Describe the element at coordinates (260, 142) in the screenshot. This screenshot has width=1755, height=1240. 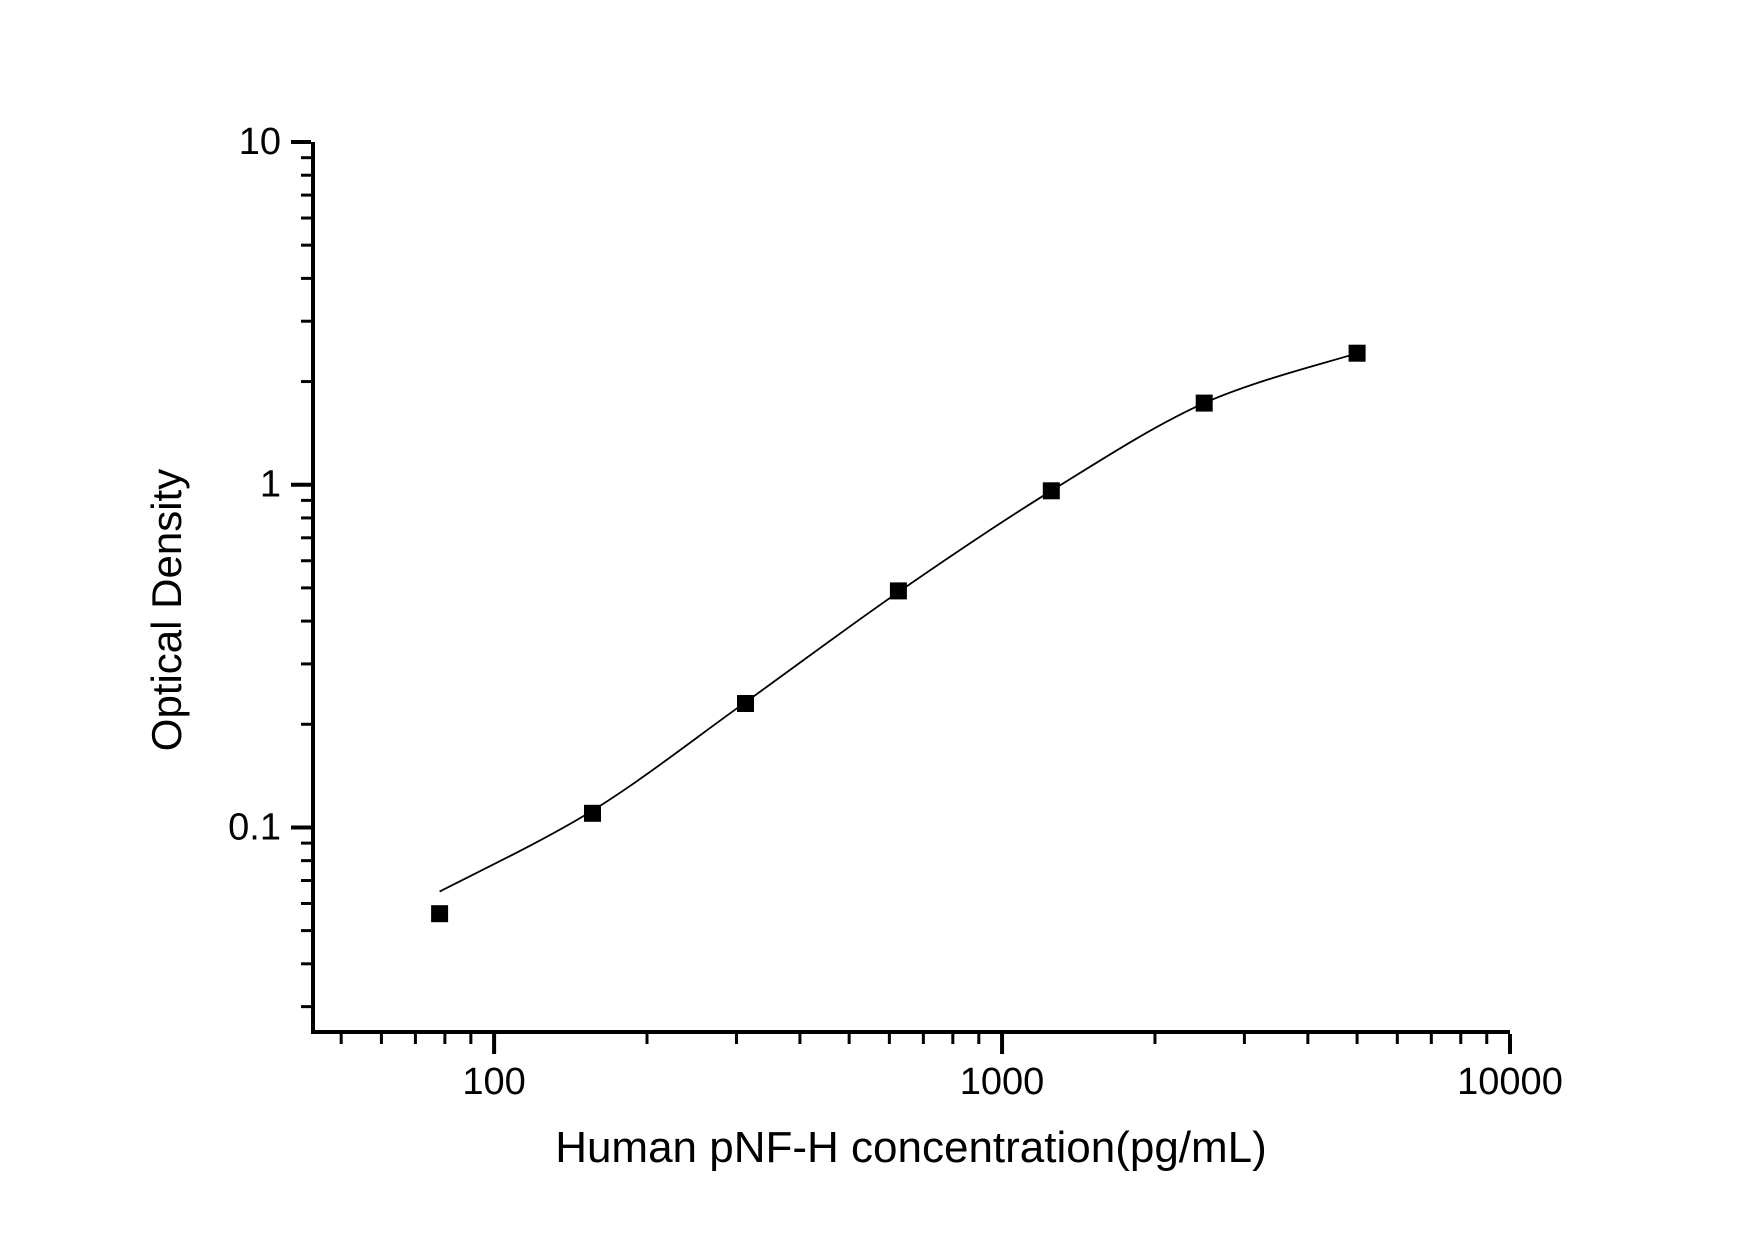
I see `y-tick-label: 10` at that location.